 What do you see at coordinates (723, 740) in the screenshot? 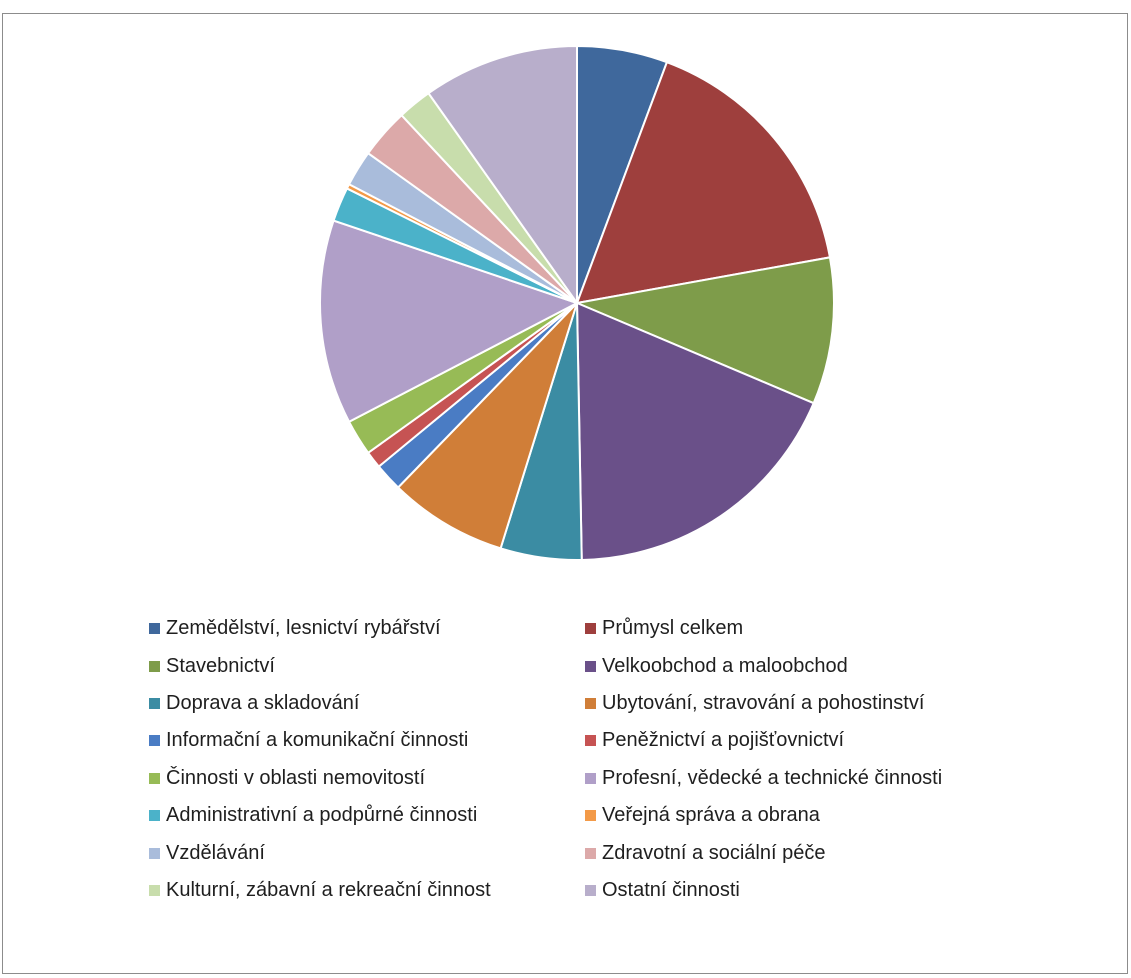
I see `legend-label: Peněžnictví a pojišťovnictví` at bounding box center [723, 740].